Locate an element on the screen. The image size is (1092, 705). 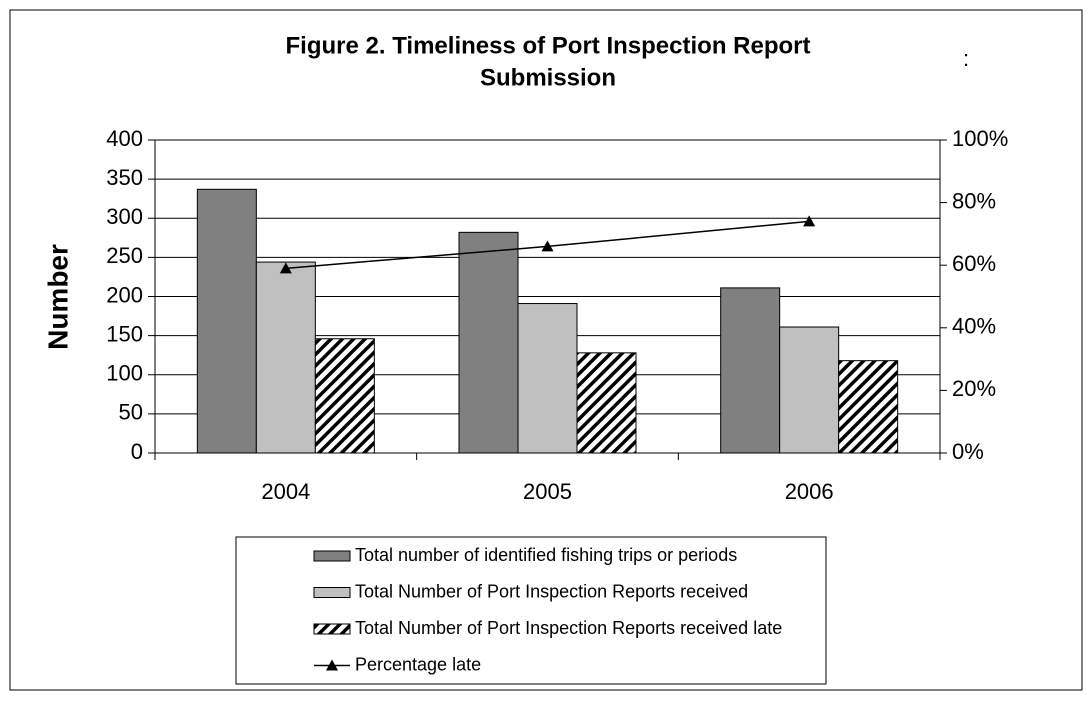
chart-title: Submission is located at coordinates (548, 77).